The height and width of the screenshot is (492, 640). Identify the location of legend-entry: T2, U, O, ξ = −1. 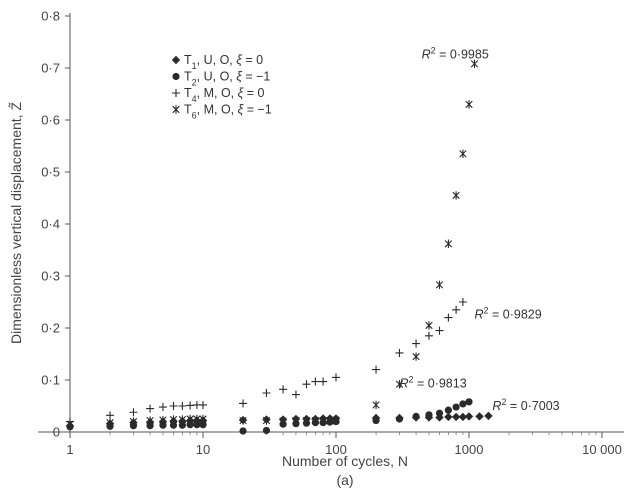
(227, 79).